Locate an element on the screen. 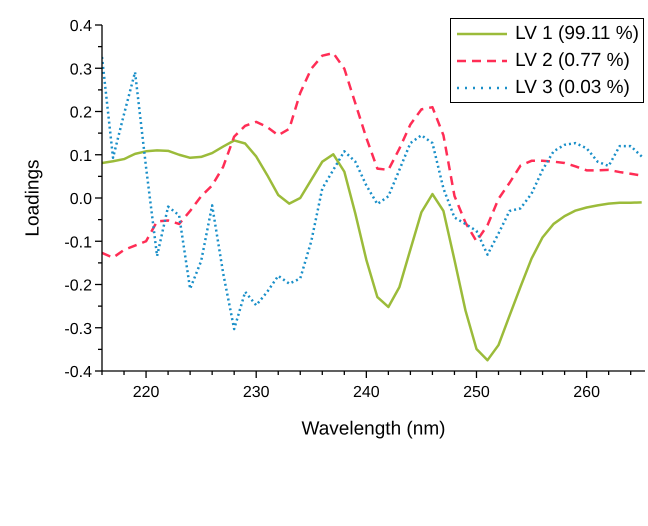 Image resolution: width=648 pixels, height=526 pixels. y-tick-label: -0.2 is located at coordinates (78, 286).